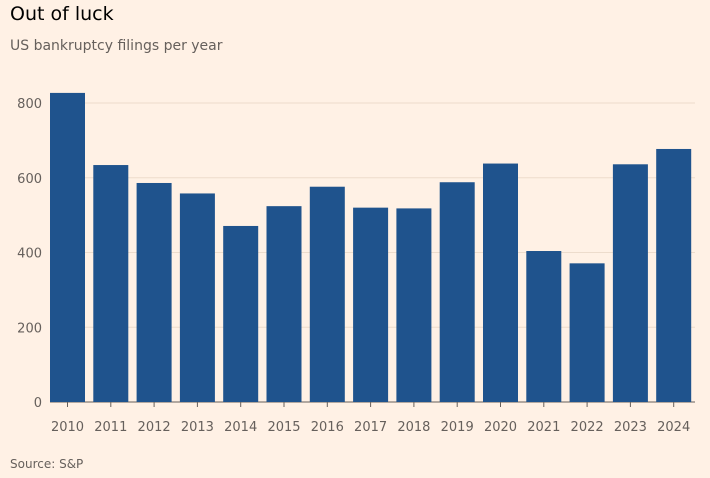 Image resolution: width=710 pixels, height=478 pixels. What do you see at coordinates (67, 427) in the screenshot?
I see `x-tick-label: 2010` at bounding box center [67, 427].